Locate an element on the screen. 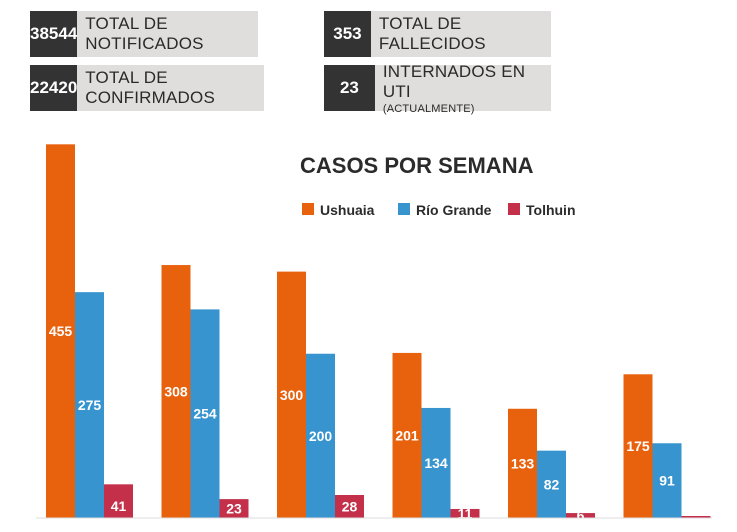  stat-uti-value: 23 is located at coordinates (349, 88).